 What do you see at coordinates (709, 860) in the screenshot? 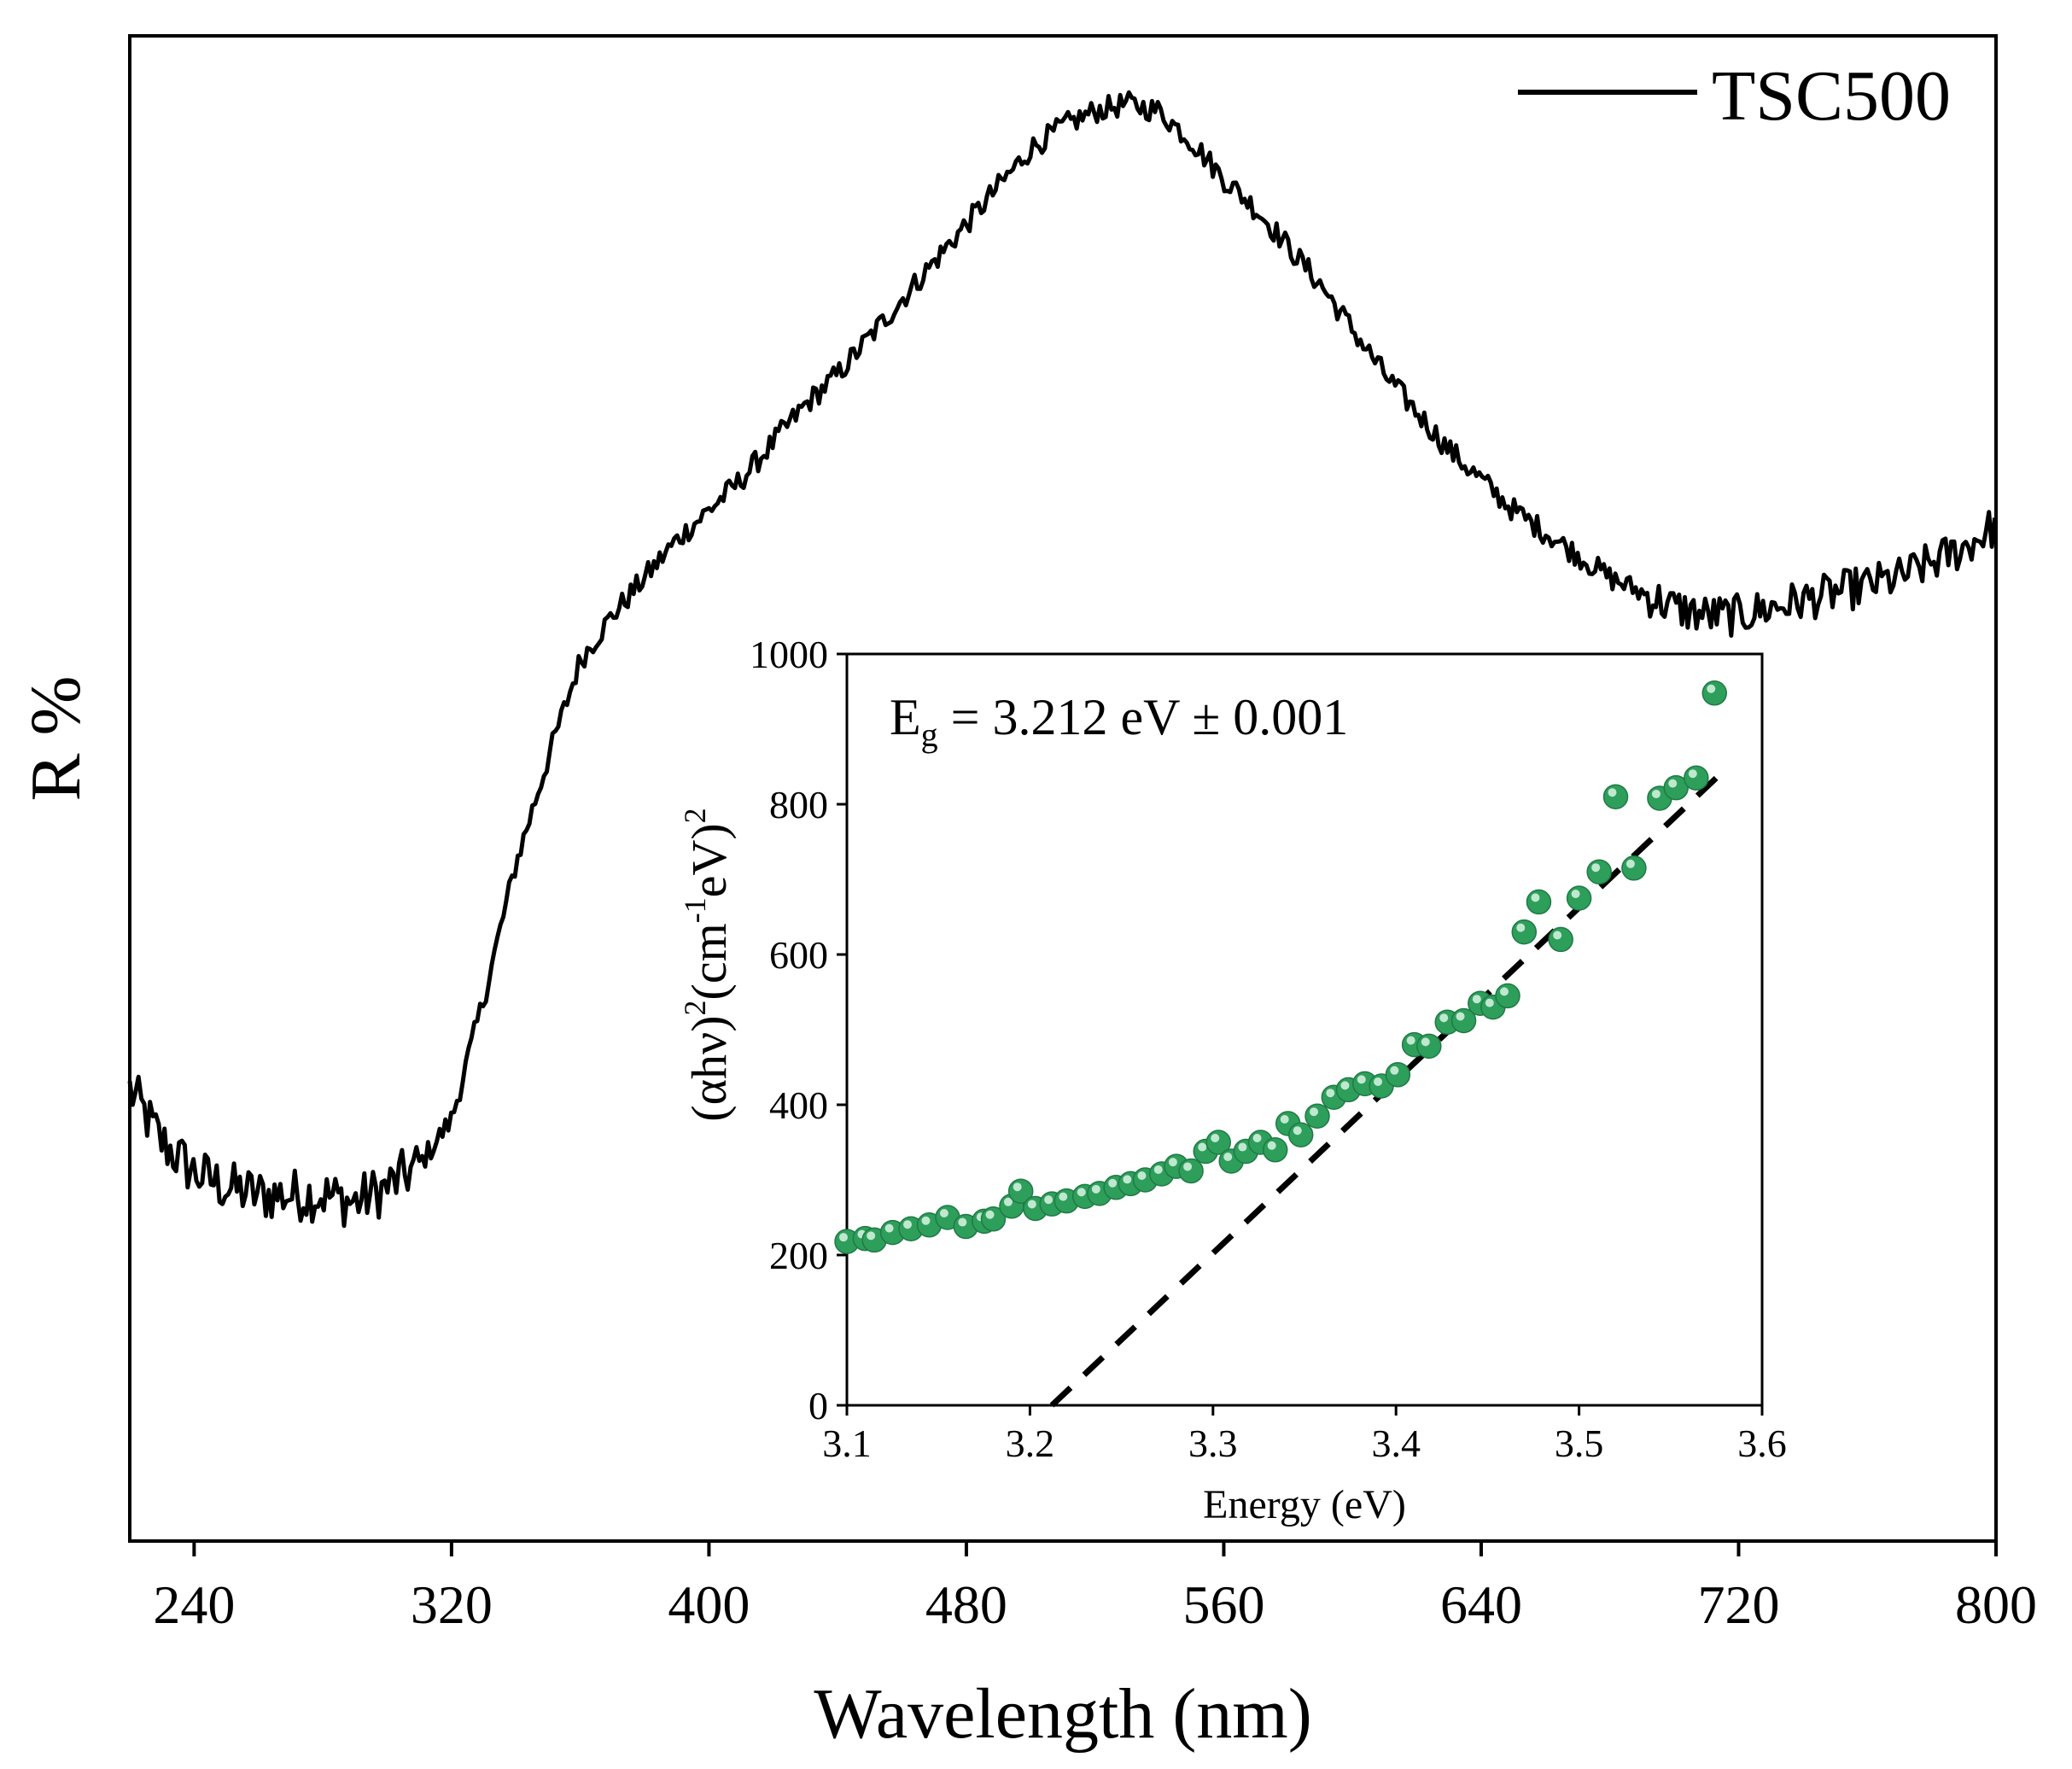
I see `inset-ylabel-e: eV)` at bounding box center [709, 860].